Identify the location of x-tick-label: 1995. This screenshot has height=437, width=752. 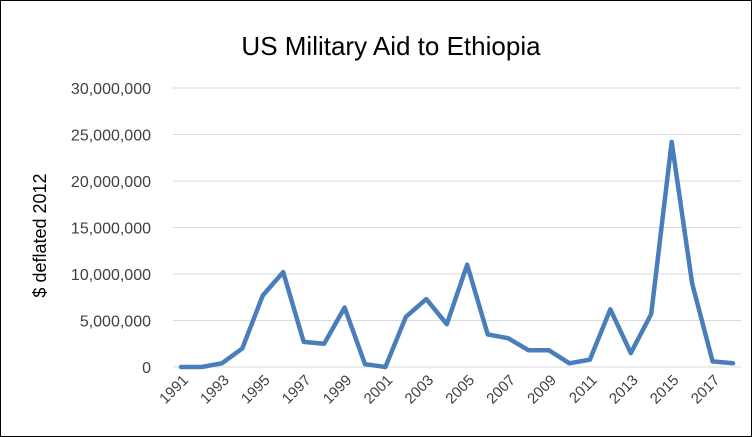
(256, 390).